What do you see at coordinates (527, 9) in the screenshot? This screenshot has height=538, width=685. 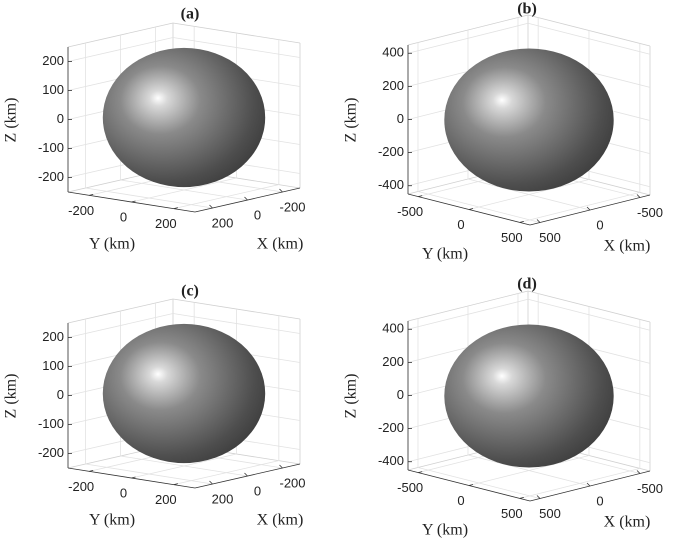 I see `panel-title: (b)` at bounding box center [527, 9].